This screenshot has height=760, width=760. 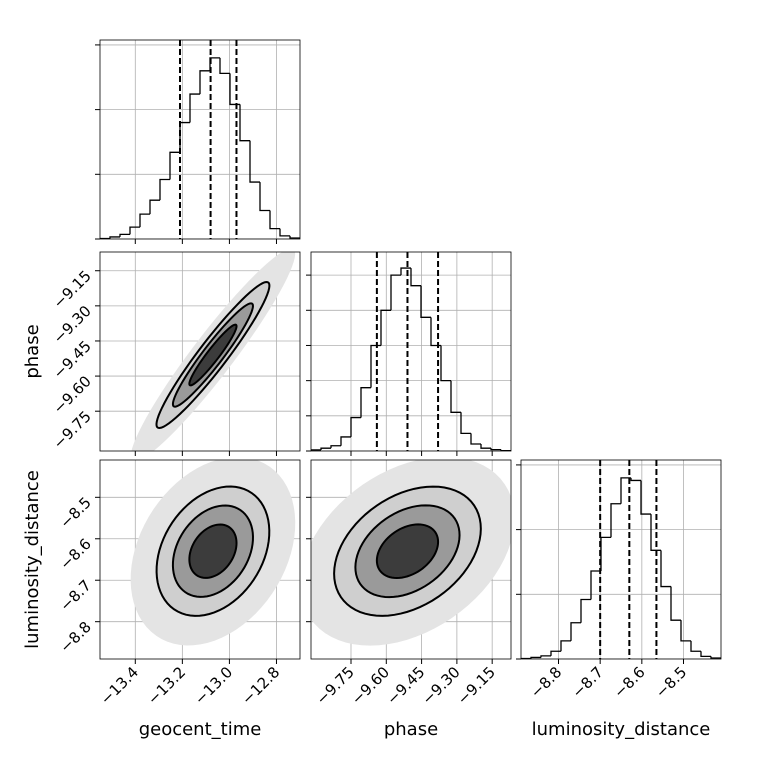 What do you see at coordinates (370, 685) in the screenshot?
I see `x-tick-label: −9.60` at bounding box center [370, 685].